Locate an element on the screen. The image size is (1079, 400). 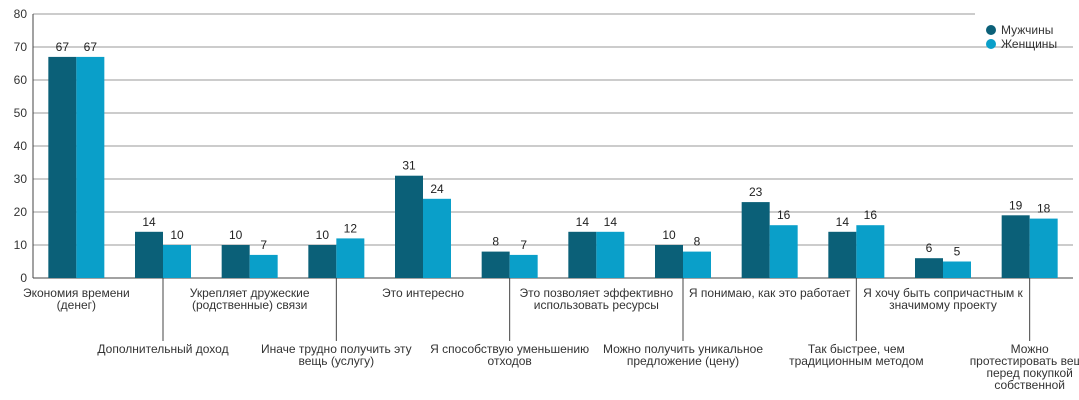
category-connectors is located at coordinates (596, 309).